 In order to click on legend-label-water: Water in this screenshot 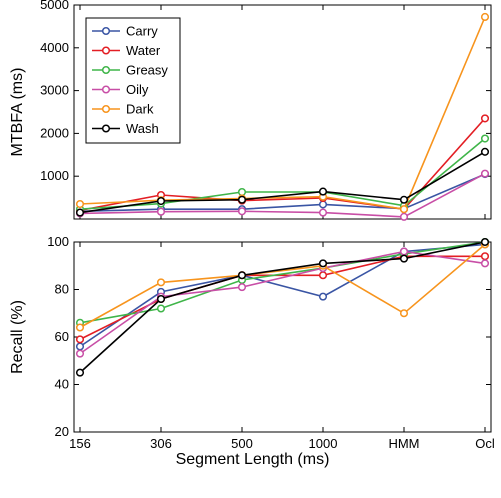, I will do `click(143, 50)`.